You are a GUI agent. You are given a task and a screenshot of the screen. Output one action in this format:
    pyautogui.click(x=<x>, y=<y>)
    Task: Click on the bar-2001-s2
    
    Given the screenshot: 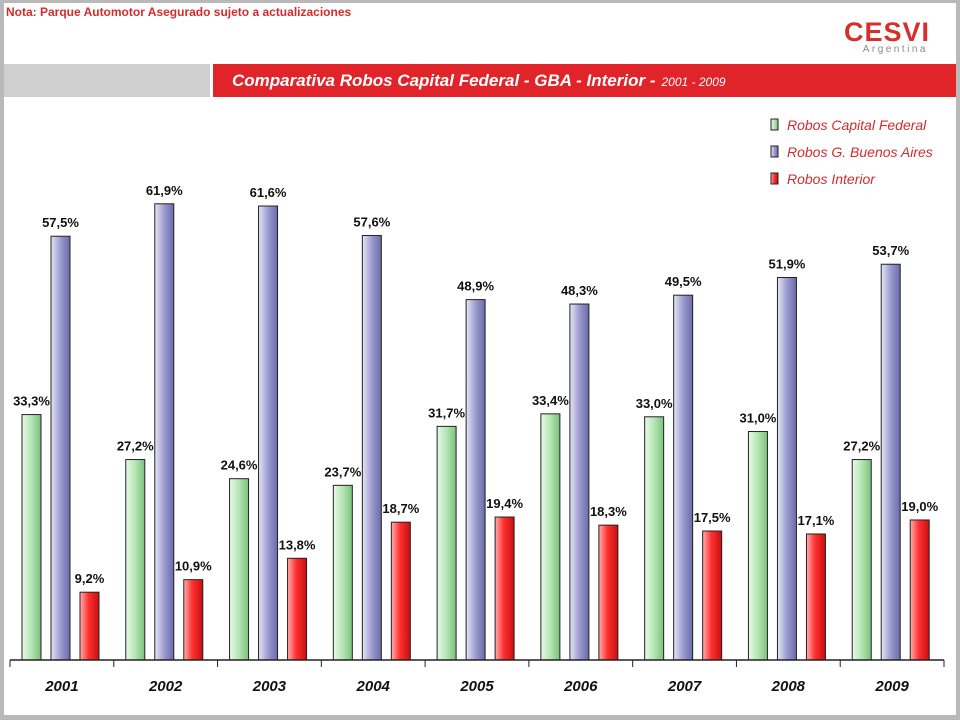 What is the action you would take?
    pyautogui.click(x=89, y=626)
    